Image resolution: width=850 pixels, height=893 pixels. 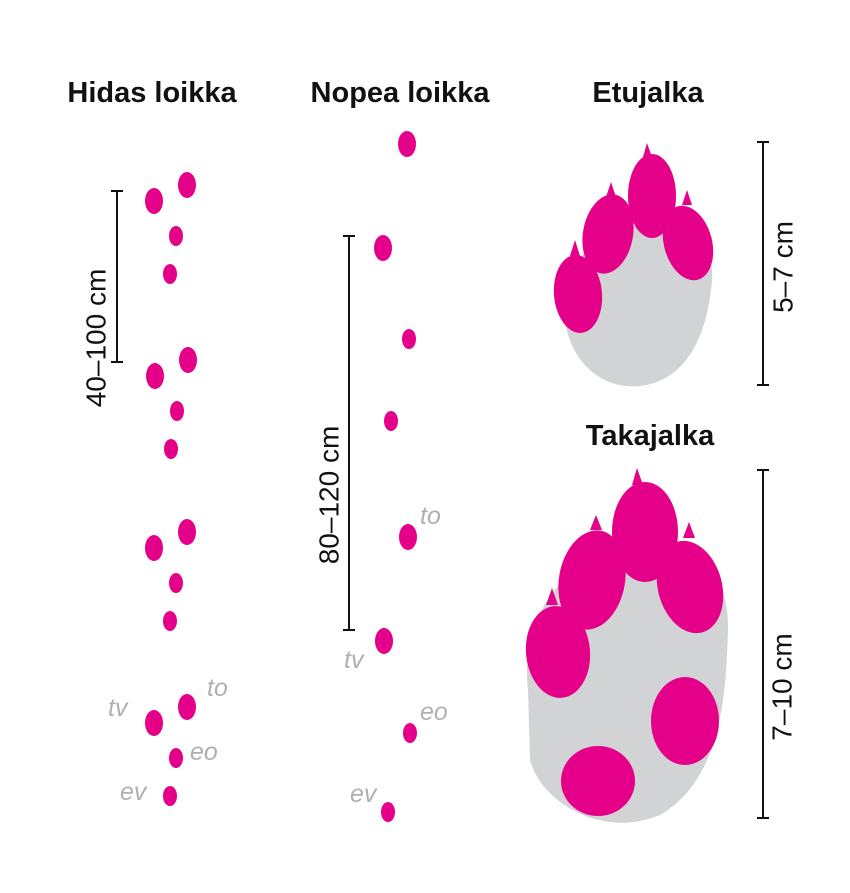 I want to click on column-title: Nopea loikka, so click(x=401, y=93).